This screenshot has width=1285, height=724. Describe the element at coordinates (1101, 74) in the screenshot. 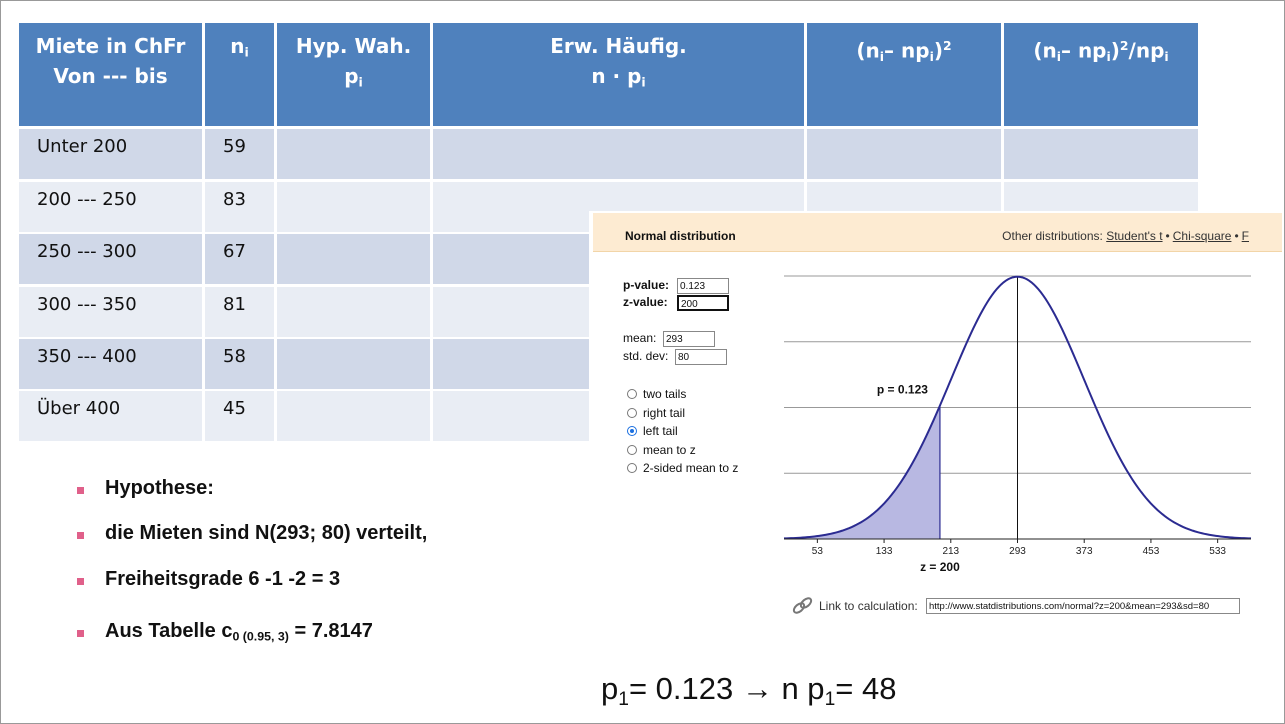

I see `header-cell: (ni– npi)2/npi` at that location.